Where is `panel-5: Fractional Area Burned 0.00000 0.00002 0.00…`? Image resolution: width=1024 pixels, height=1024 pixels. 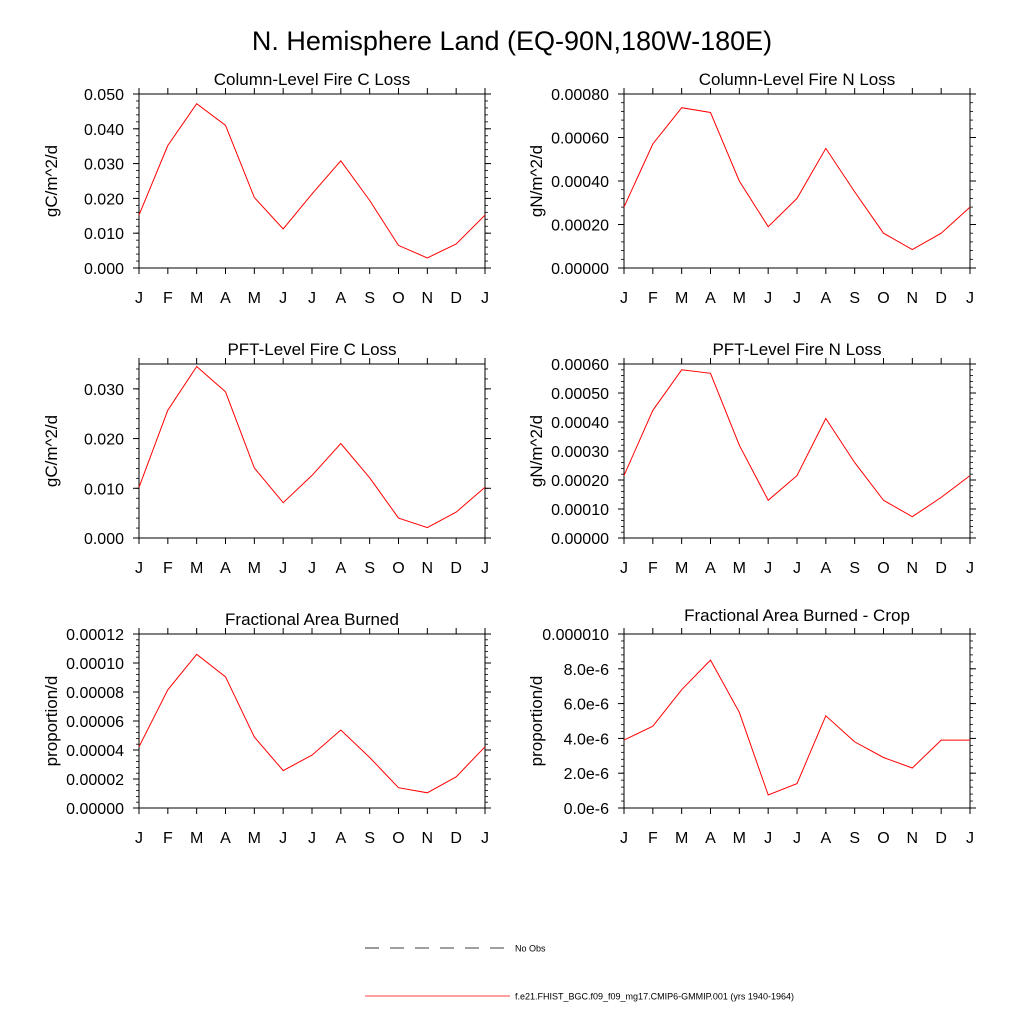 panel-5: Fractional Area Burned 0.00000 0.00002 0.00… is located at coordinates (266, 728).